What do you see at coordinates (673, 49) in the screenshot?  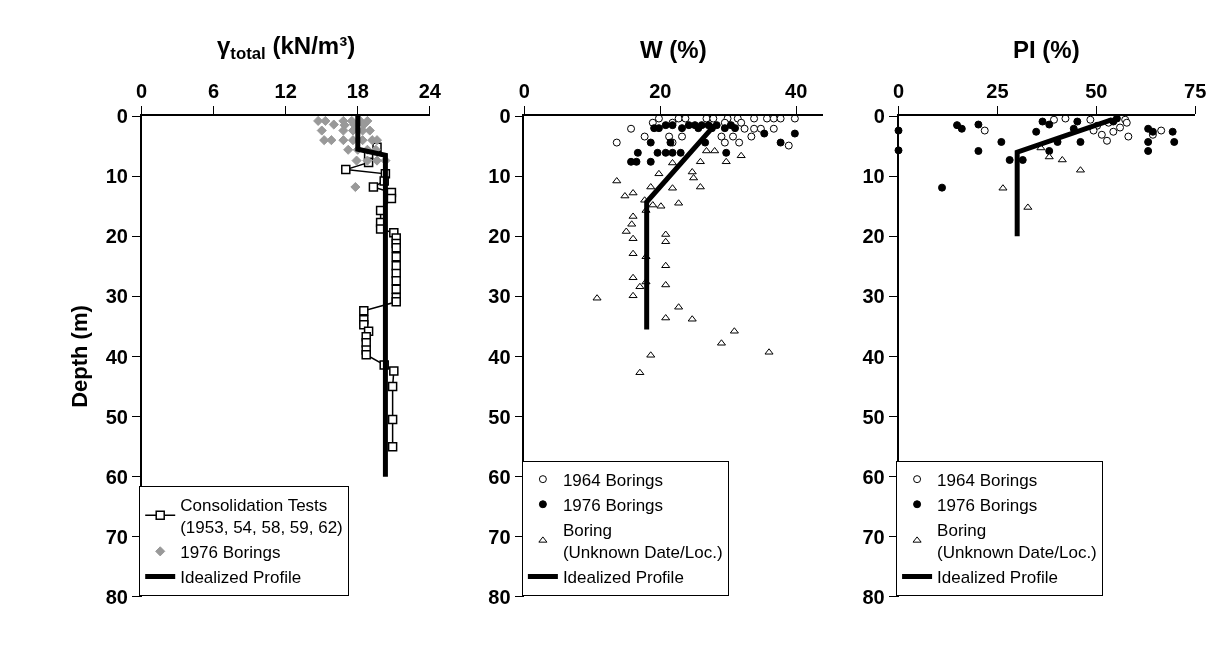 I see `chart-title: W (%)` at bounding box center [673, 49].